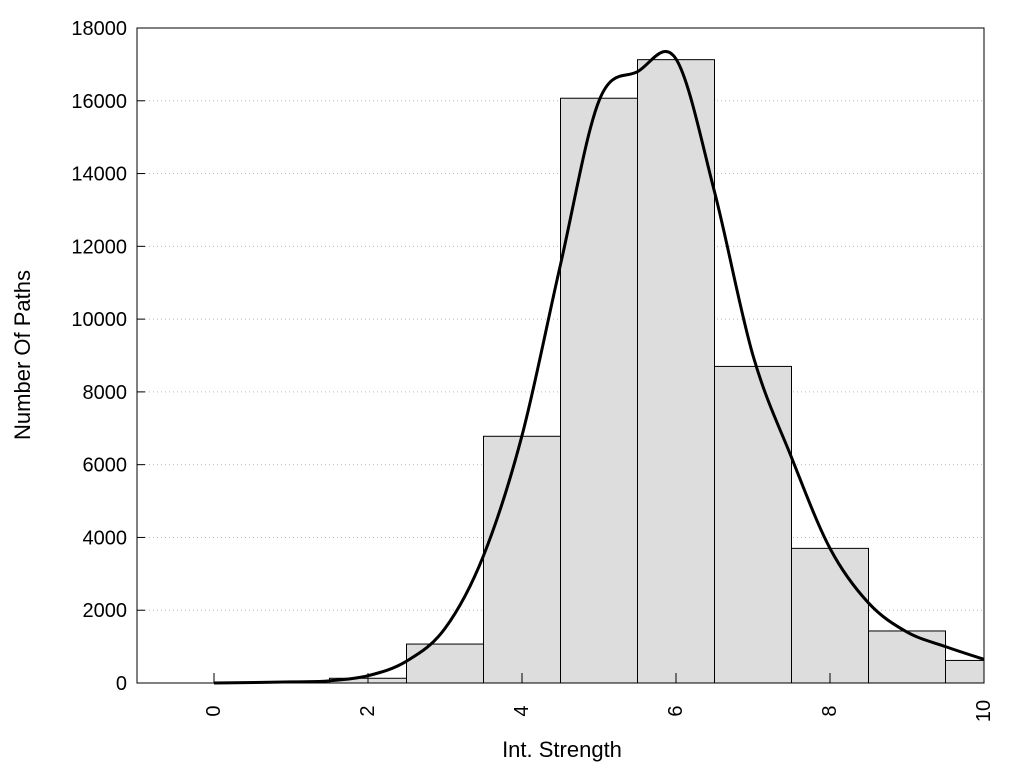 This screenshot has width=1024, height=768. Describe the element at coordinates (984, 711) in the screenshot. I see `x-tick-label: 10` at that location.